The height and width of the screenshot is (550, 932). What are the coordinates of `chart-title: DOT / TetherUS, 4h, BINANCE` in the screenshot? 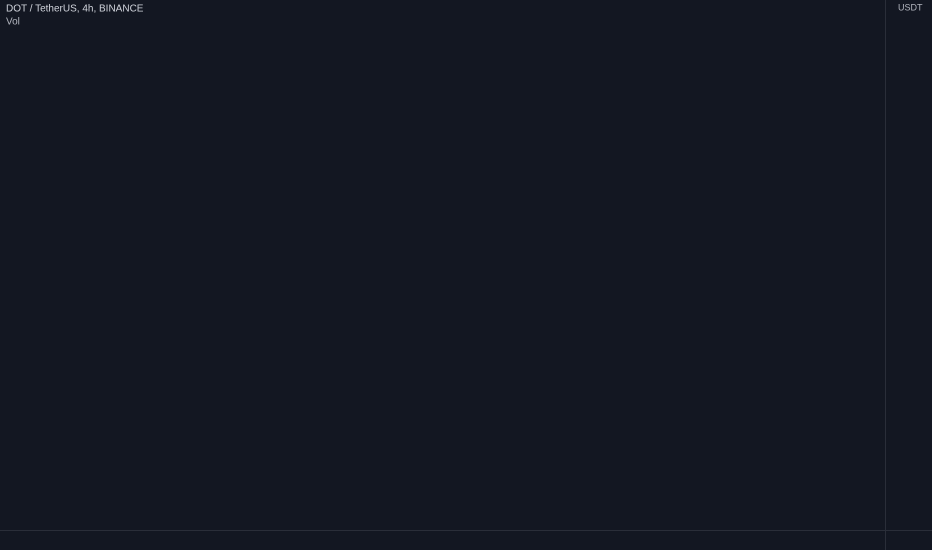 It's located at (75, 9).